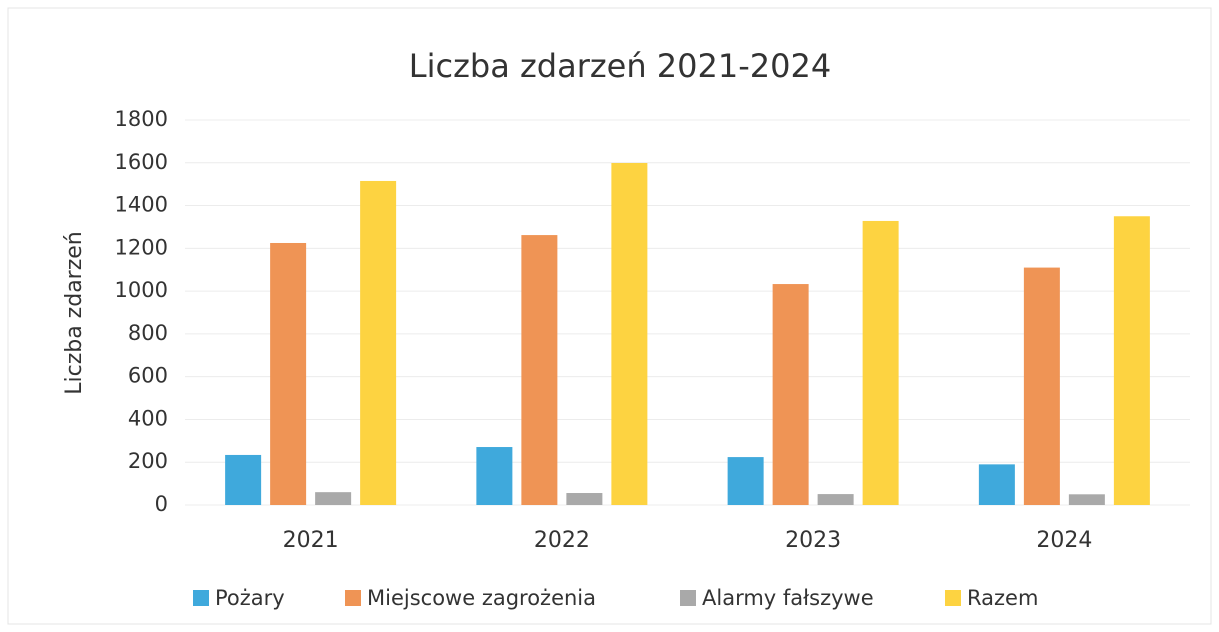  Describe the element at coordinates (481, 598) in the screenshot. I see `legend-label: Miejscowe zagrożenia` at that location.